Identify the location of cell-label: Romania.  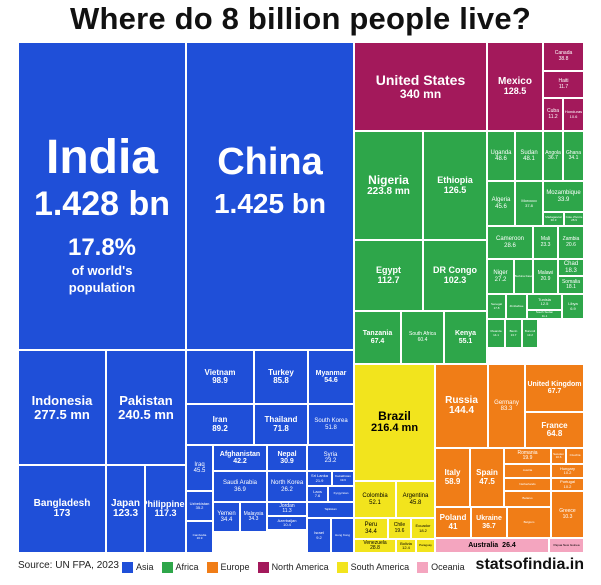
(527, 452).